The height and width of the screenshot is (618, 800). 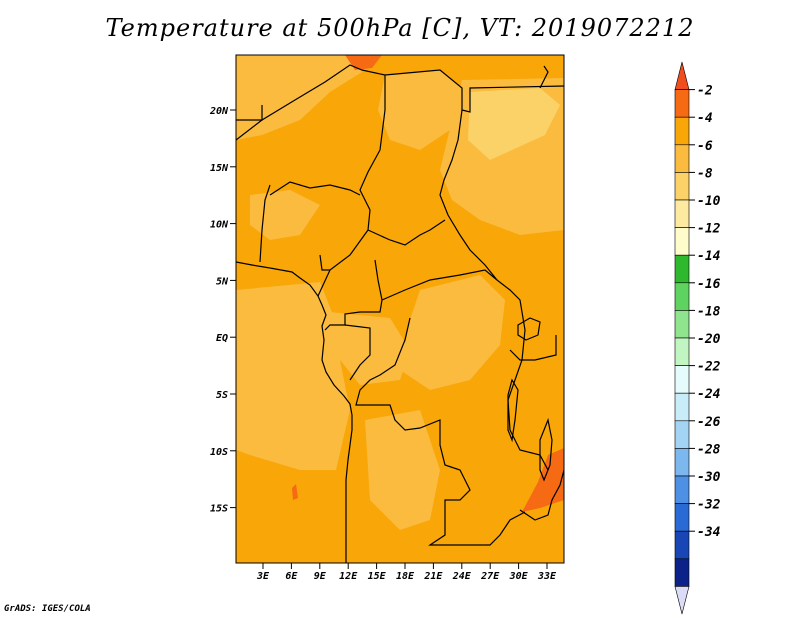 I want to click on colorbar-label: -24, so click(x=709, y=394).